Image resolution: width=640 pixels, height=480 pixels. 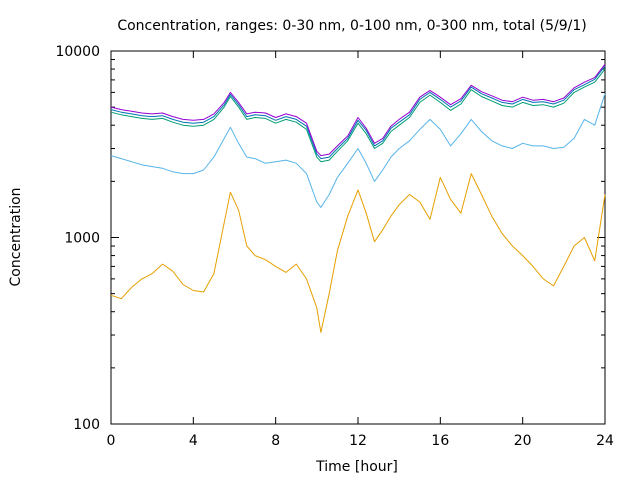 I want to click on x-axis-title: Time [hour], so click(x=356, y=467).